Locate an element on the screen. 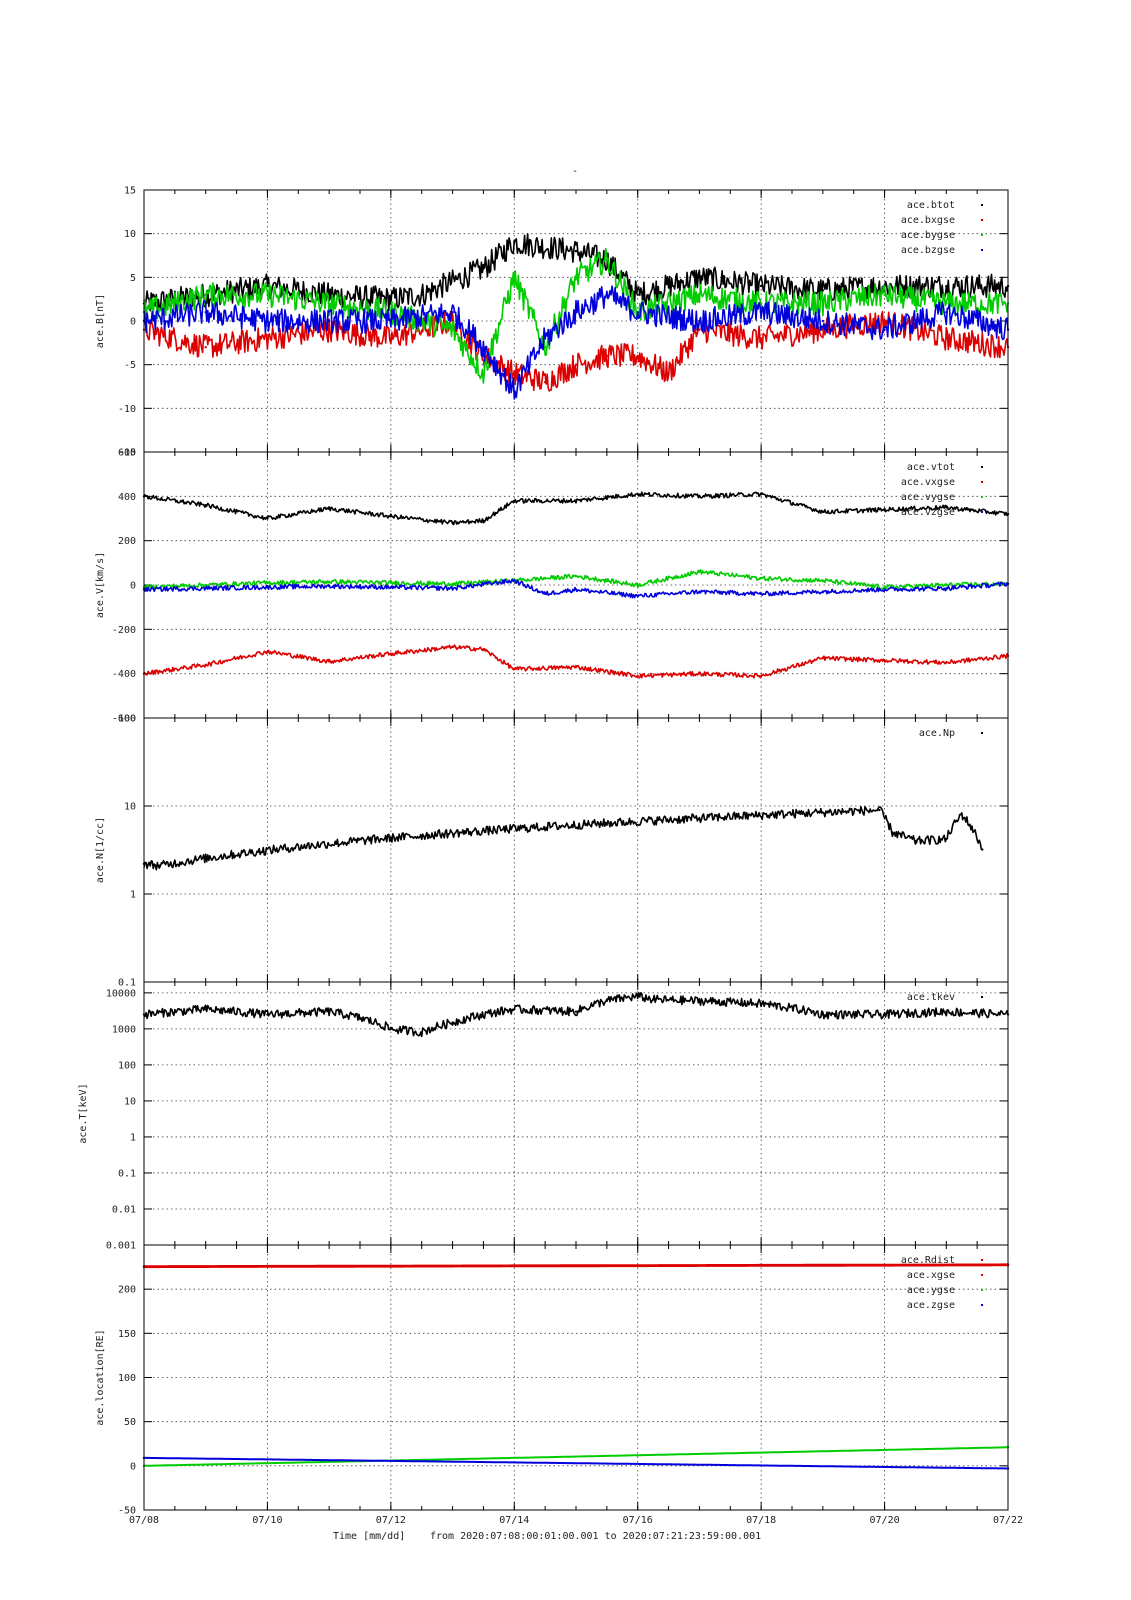 This screenshot has height=1600, width=1131. series-ace-vxgse is located at coordinates (576, 661).